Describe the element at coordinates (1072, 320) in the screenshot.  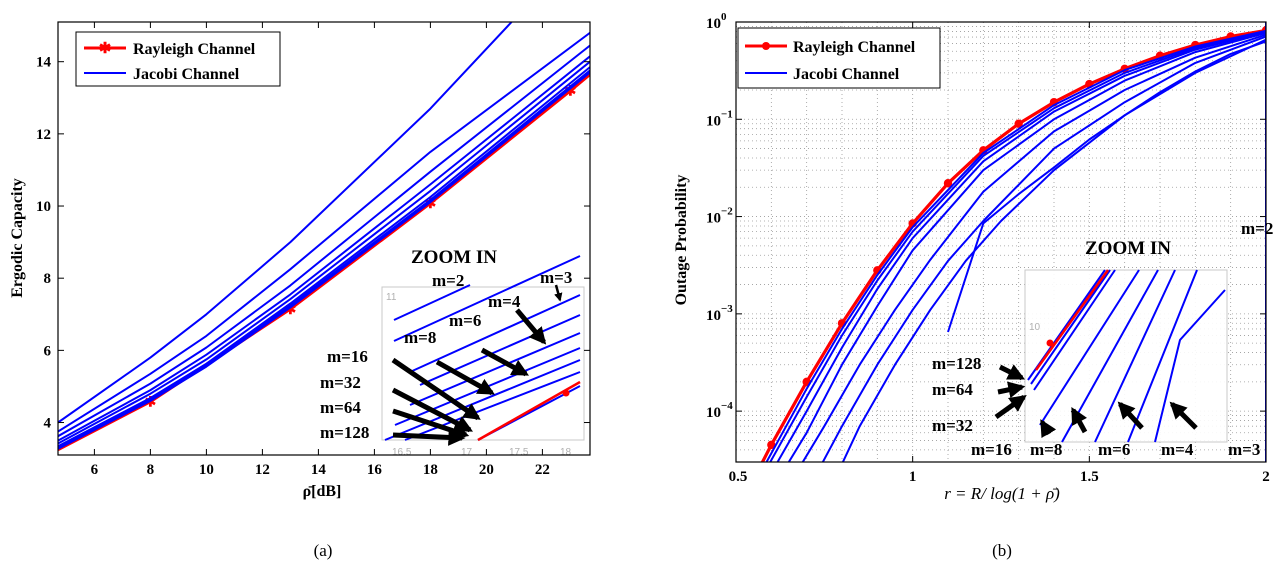
I see `inset-line-rayleigh` at that location.